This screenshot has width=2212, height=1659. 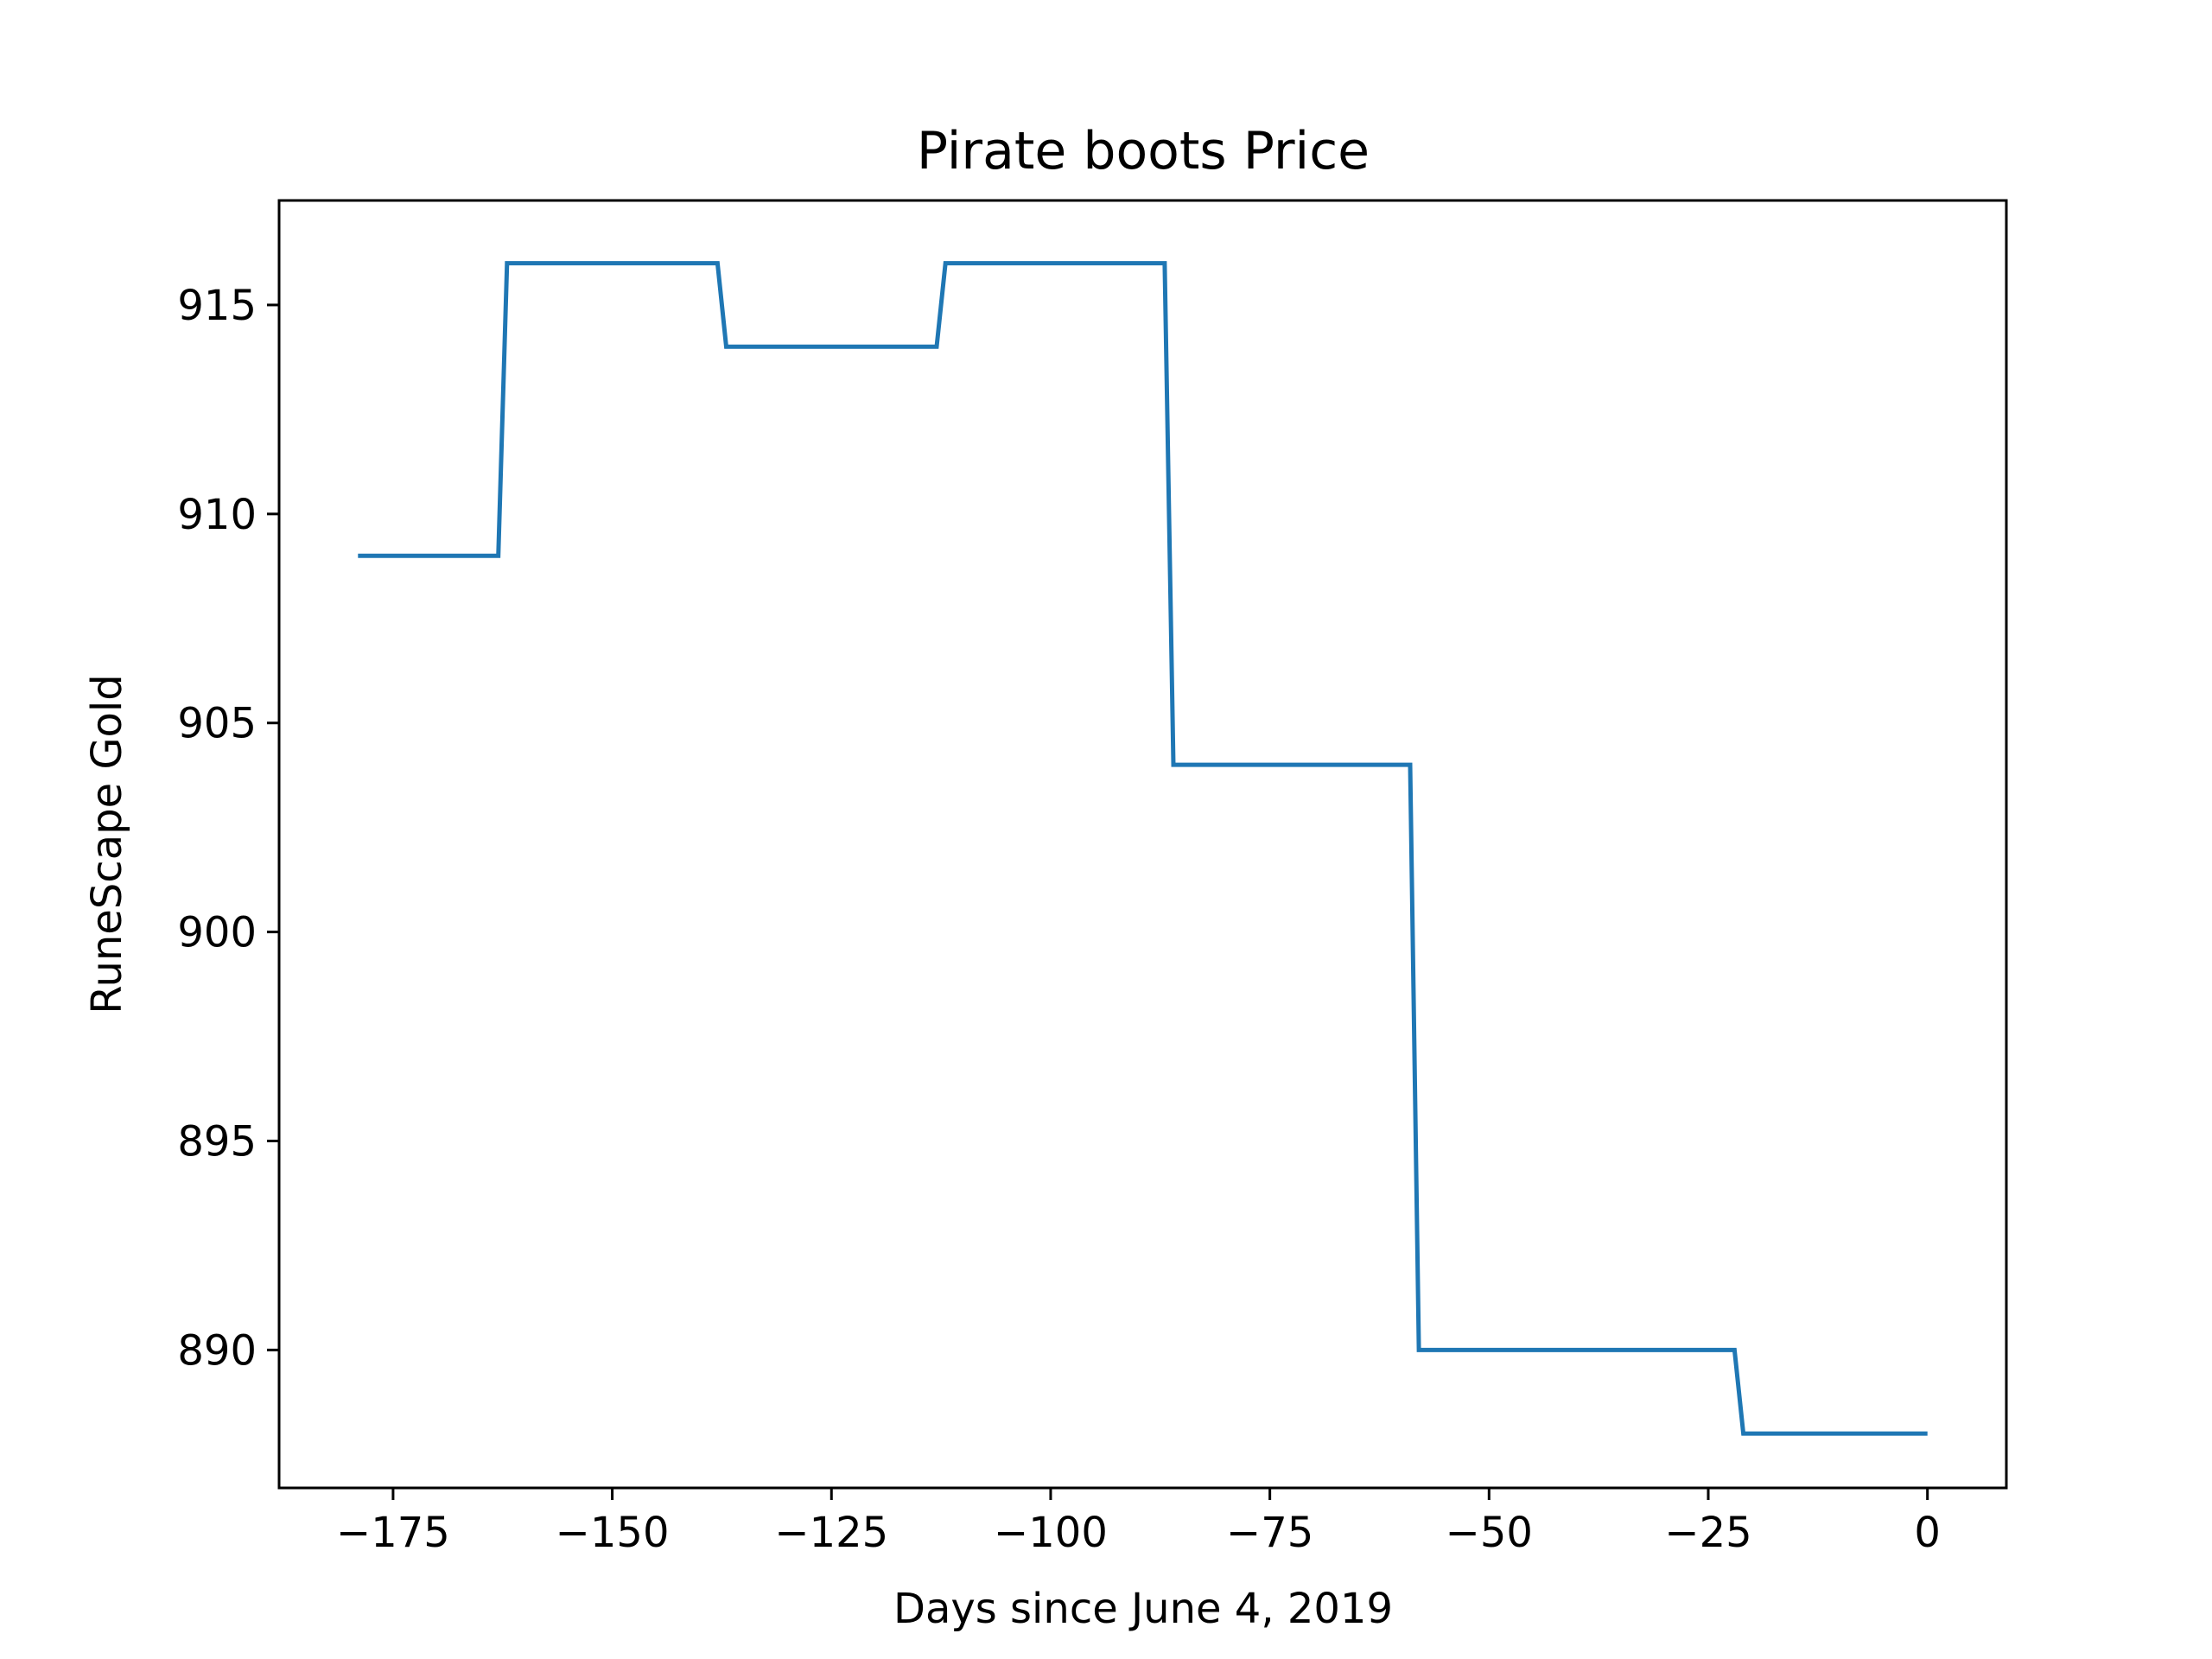 What do you see at coordinates (1143, 1609) in the screenshot?
I see `x-axis-label: Days since June 4, 2019` at bounding box center [1143, 1609].